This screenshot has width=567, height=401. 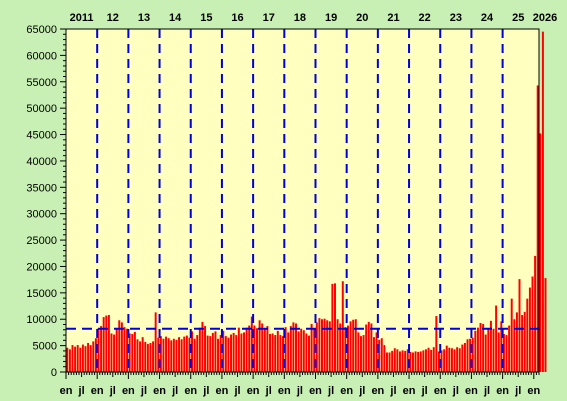 What do you see at coordinates (41, 267) in the screenshot?
I see `y-tick-label: 20000` at bounding box center [41, 267].